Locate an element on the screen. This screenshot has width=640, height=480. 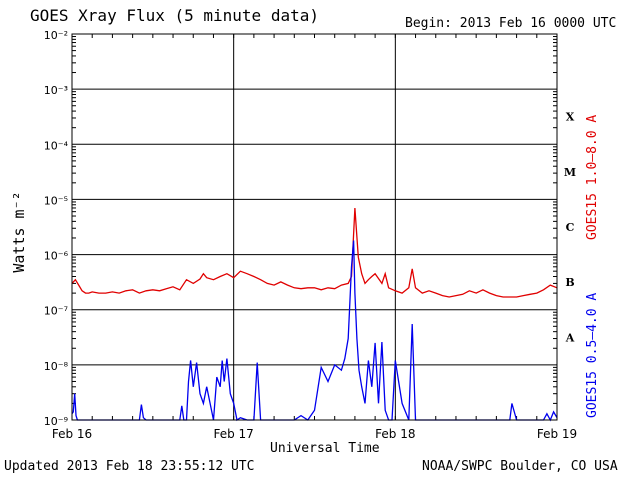
flare-class-labels: A B C M X is located at coordinates (570, 228).